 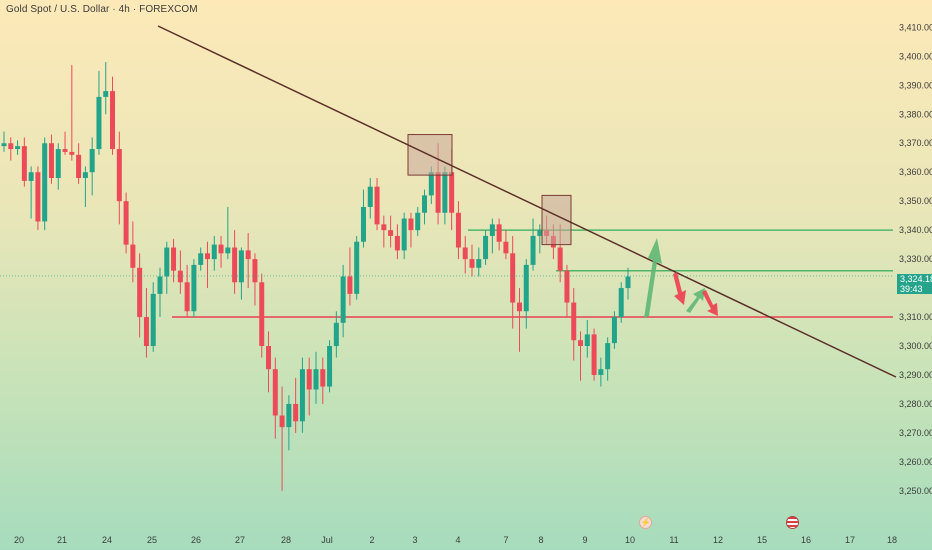 I want to click on current-price-label: 3,324.18 39:43, so click(x=914, y=284).